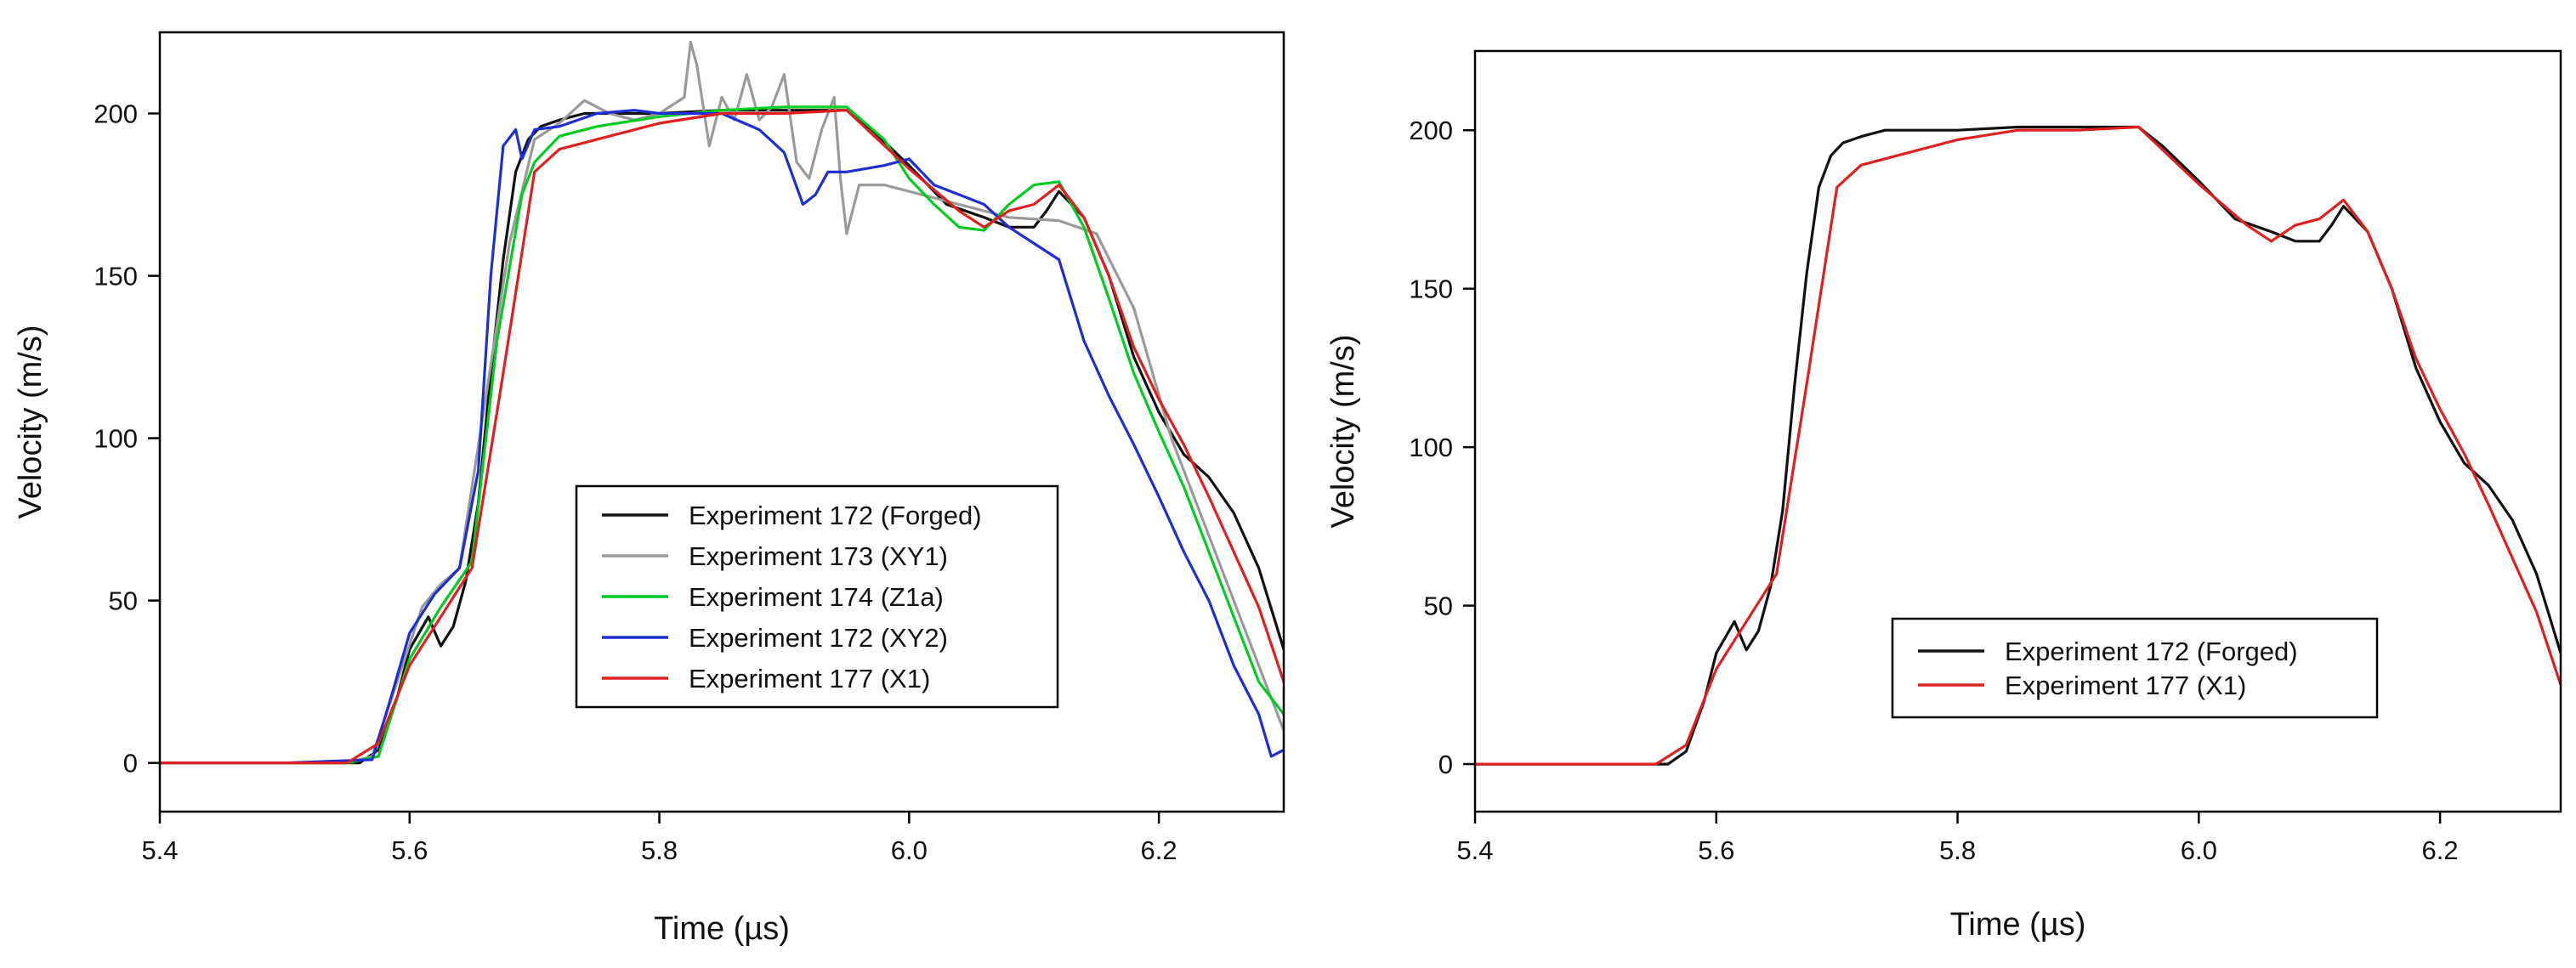  I want to click on chart1-y-tick-label: 100, so click(116, 439).